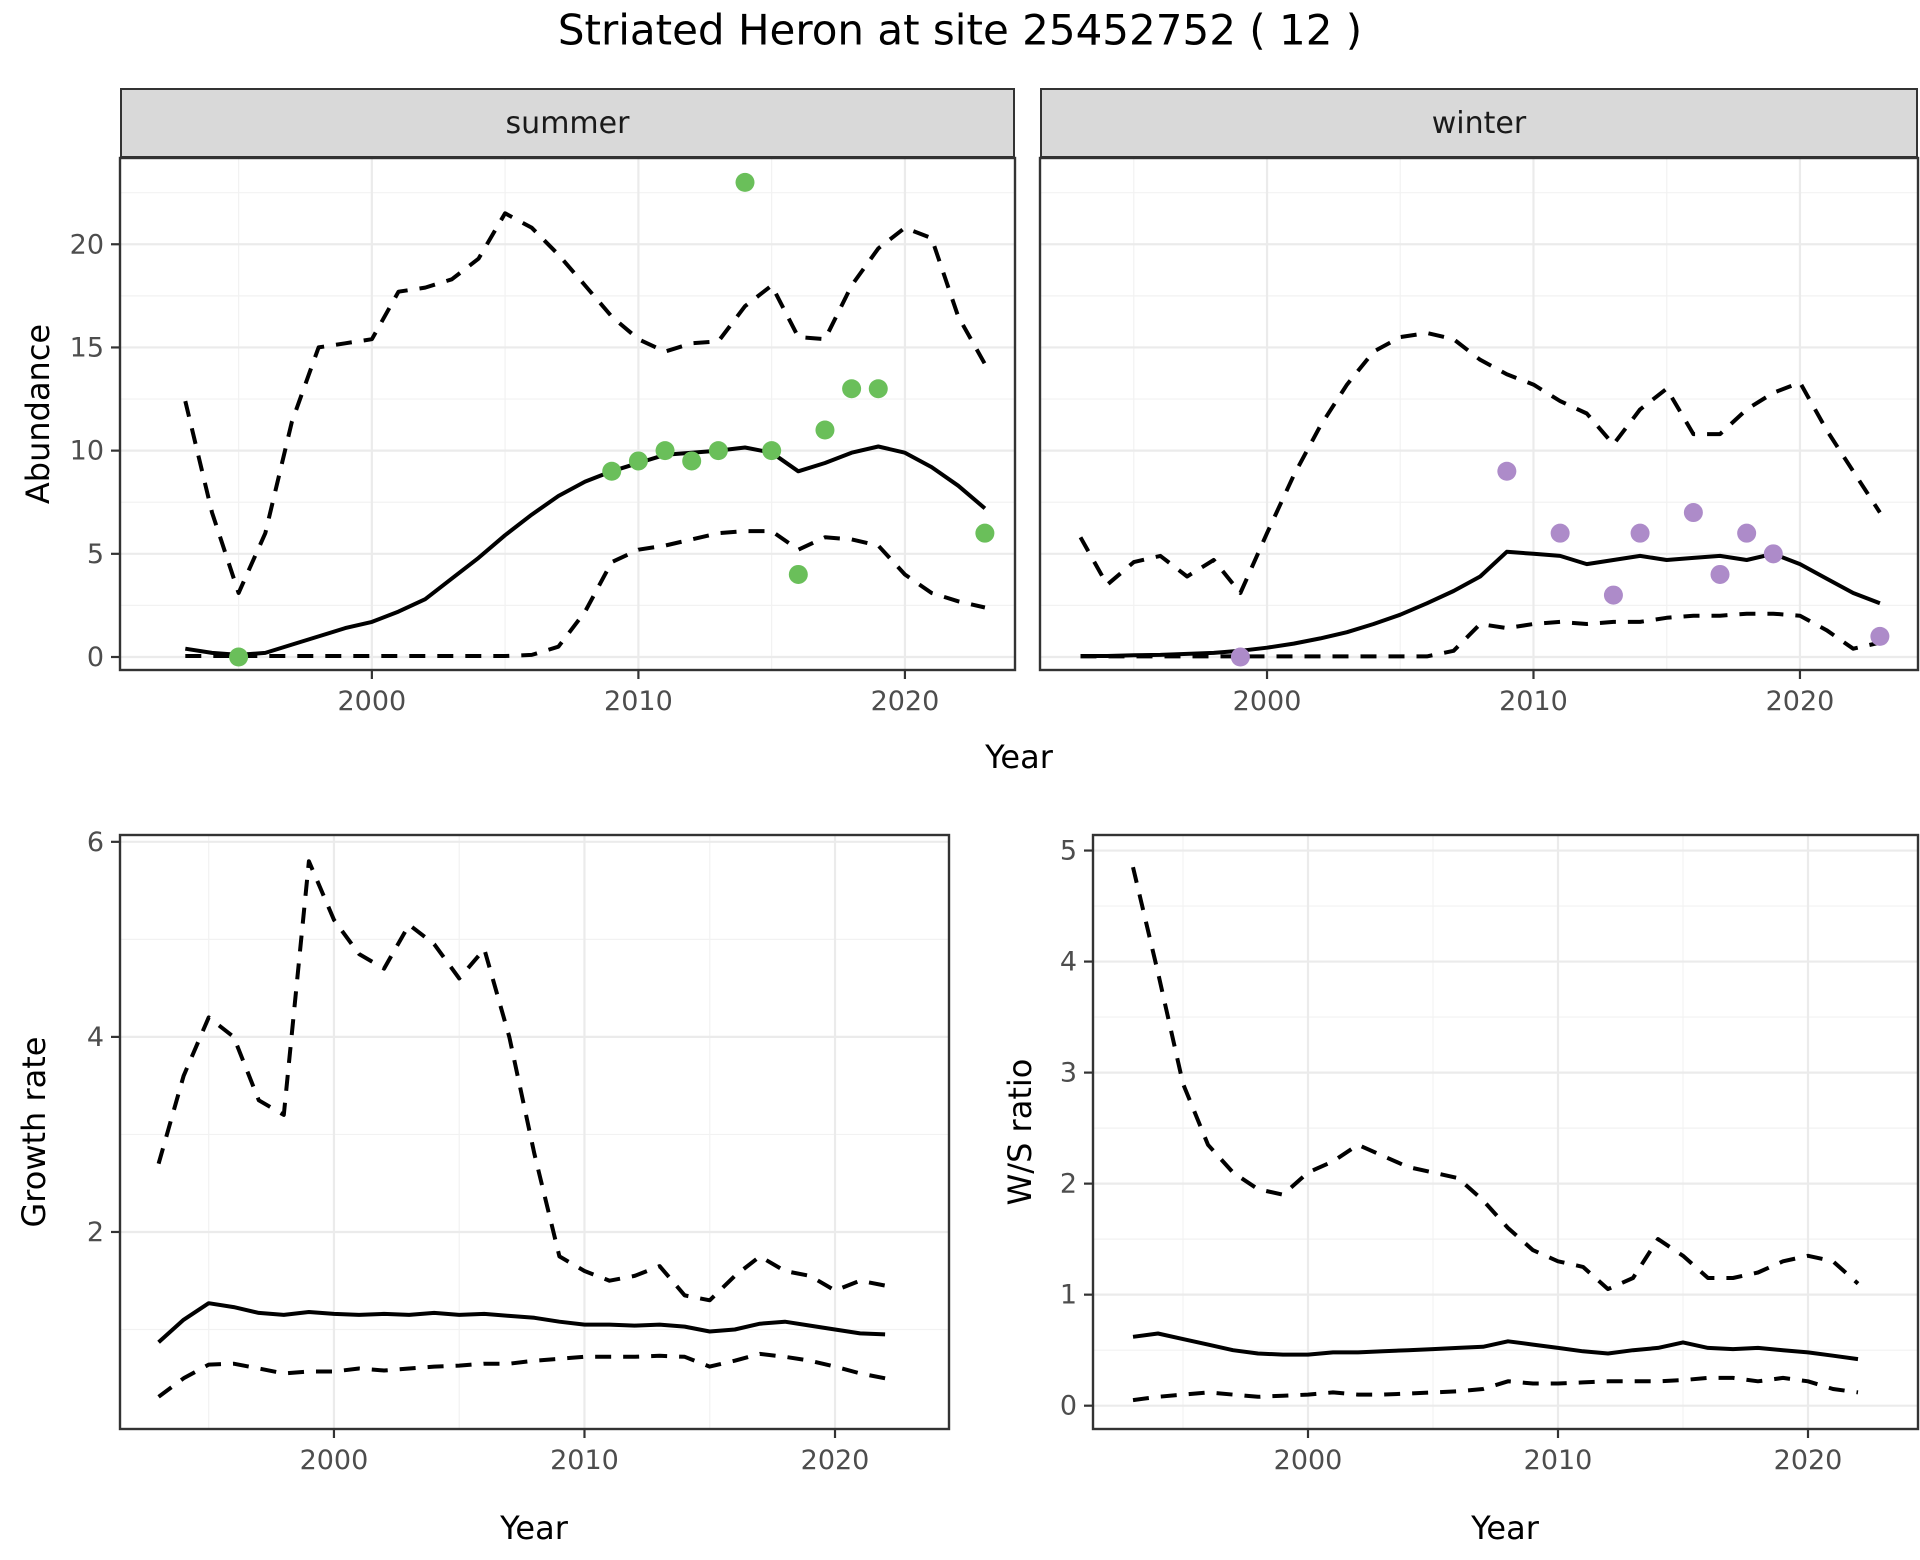 This screenshot has height=1560, width=1920. I want to click on y-tick-label: 20, so click(87, 244).